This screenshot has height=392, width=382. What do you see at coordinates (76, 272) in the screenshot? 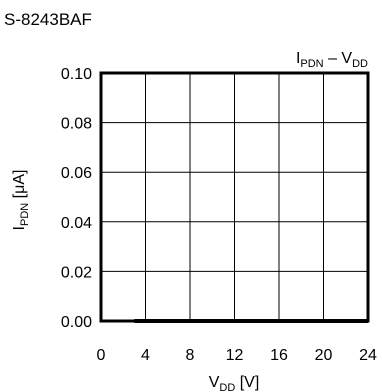
I see `y-tick-label: 0.02` at bounding box center [76, 272].